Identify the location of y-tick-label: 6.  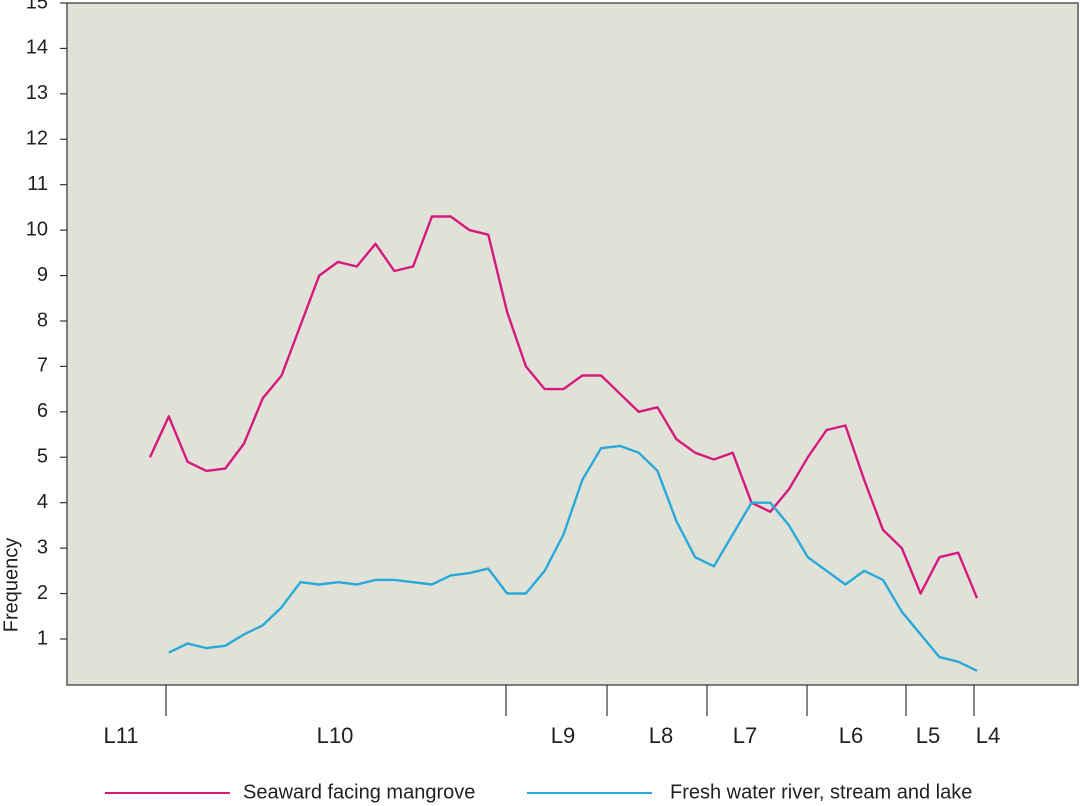
(42, 411).